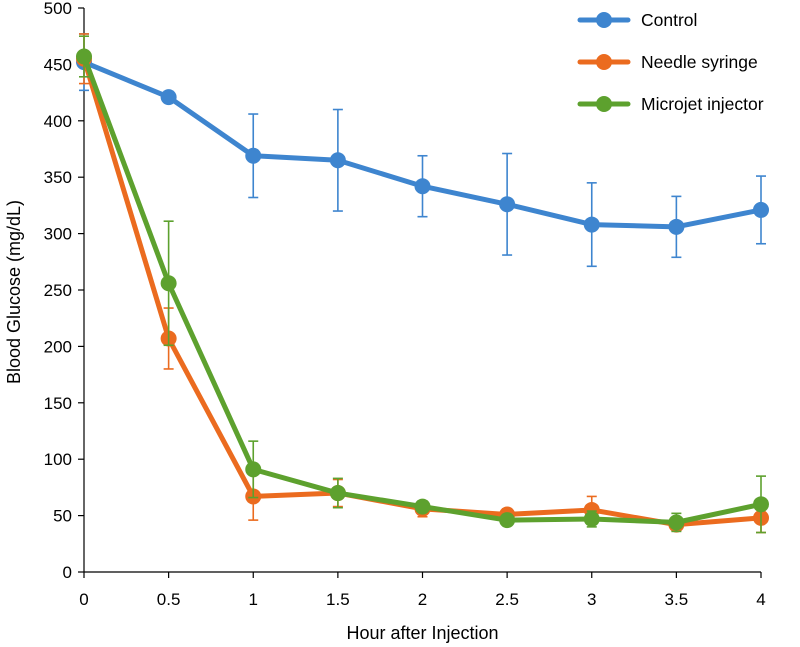  What do you see at coordinates (637, 20) in the screenshot?
I see `legend-item: Control` at bounding box center [637, 20].